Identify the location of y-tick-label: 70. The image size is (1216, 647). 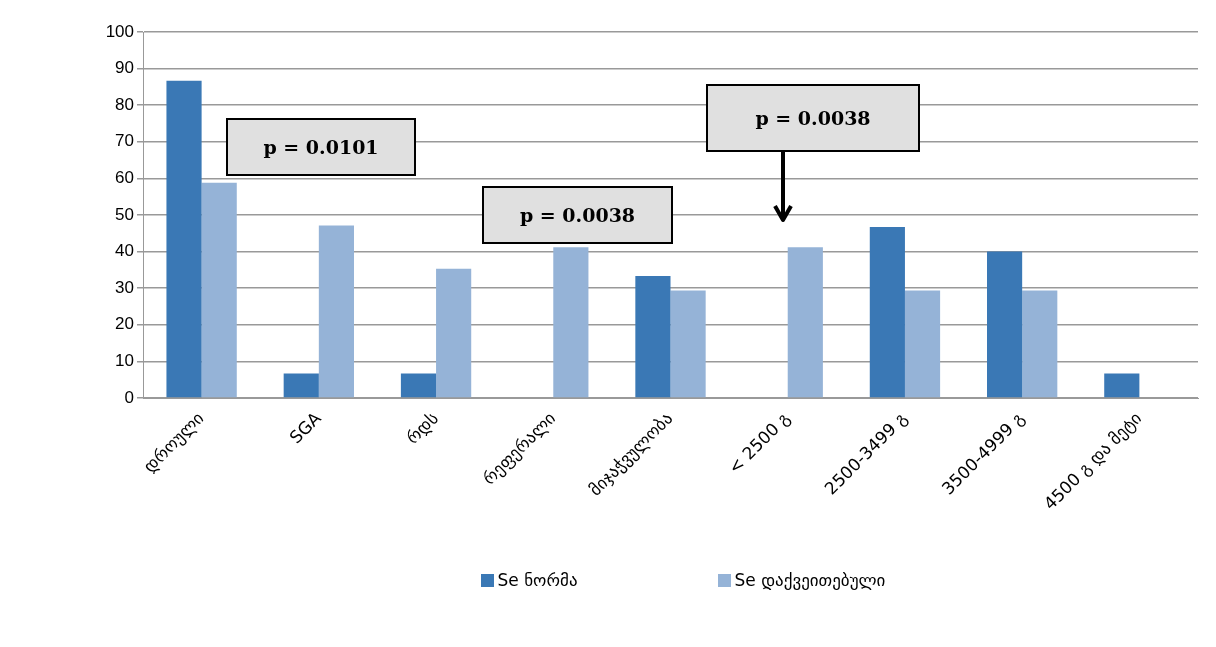
(124, 141).